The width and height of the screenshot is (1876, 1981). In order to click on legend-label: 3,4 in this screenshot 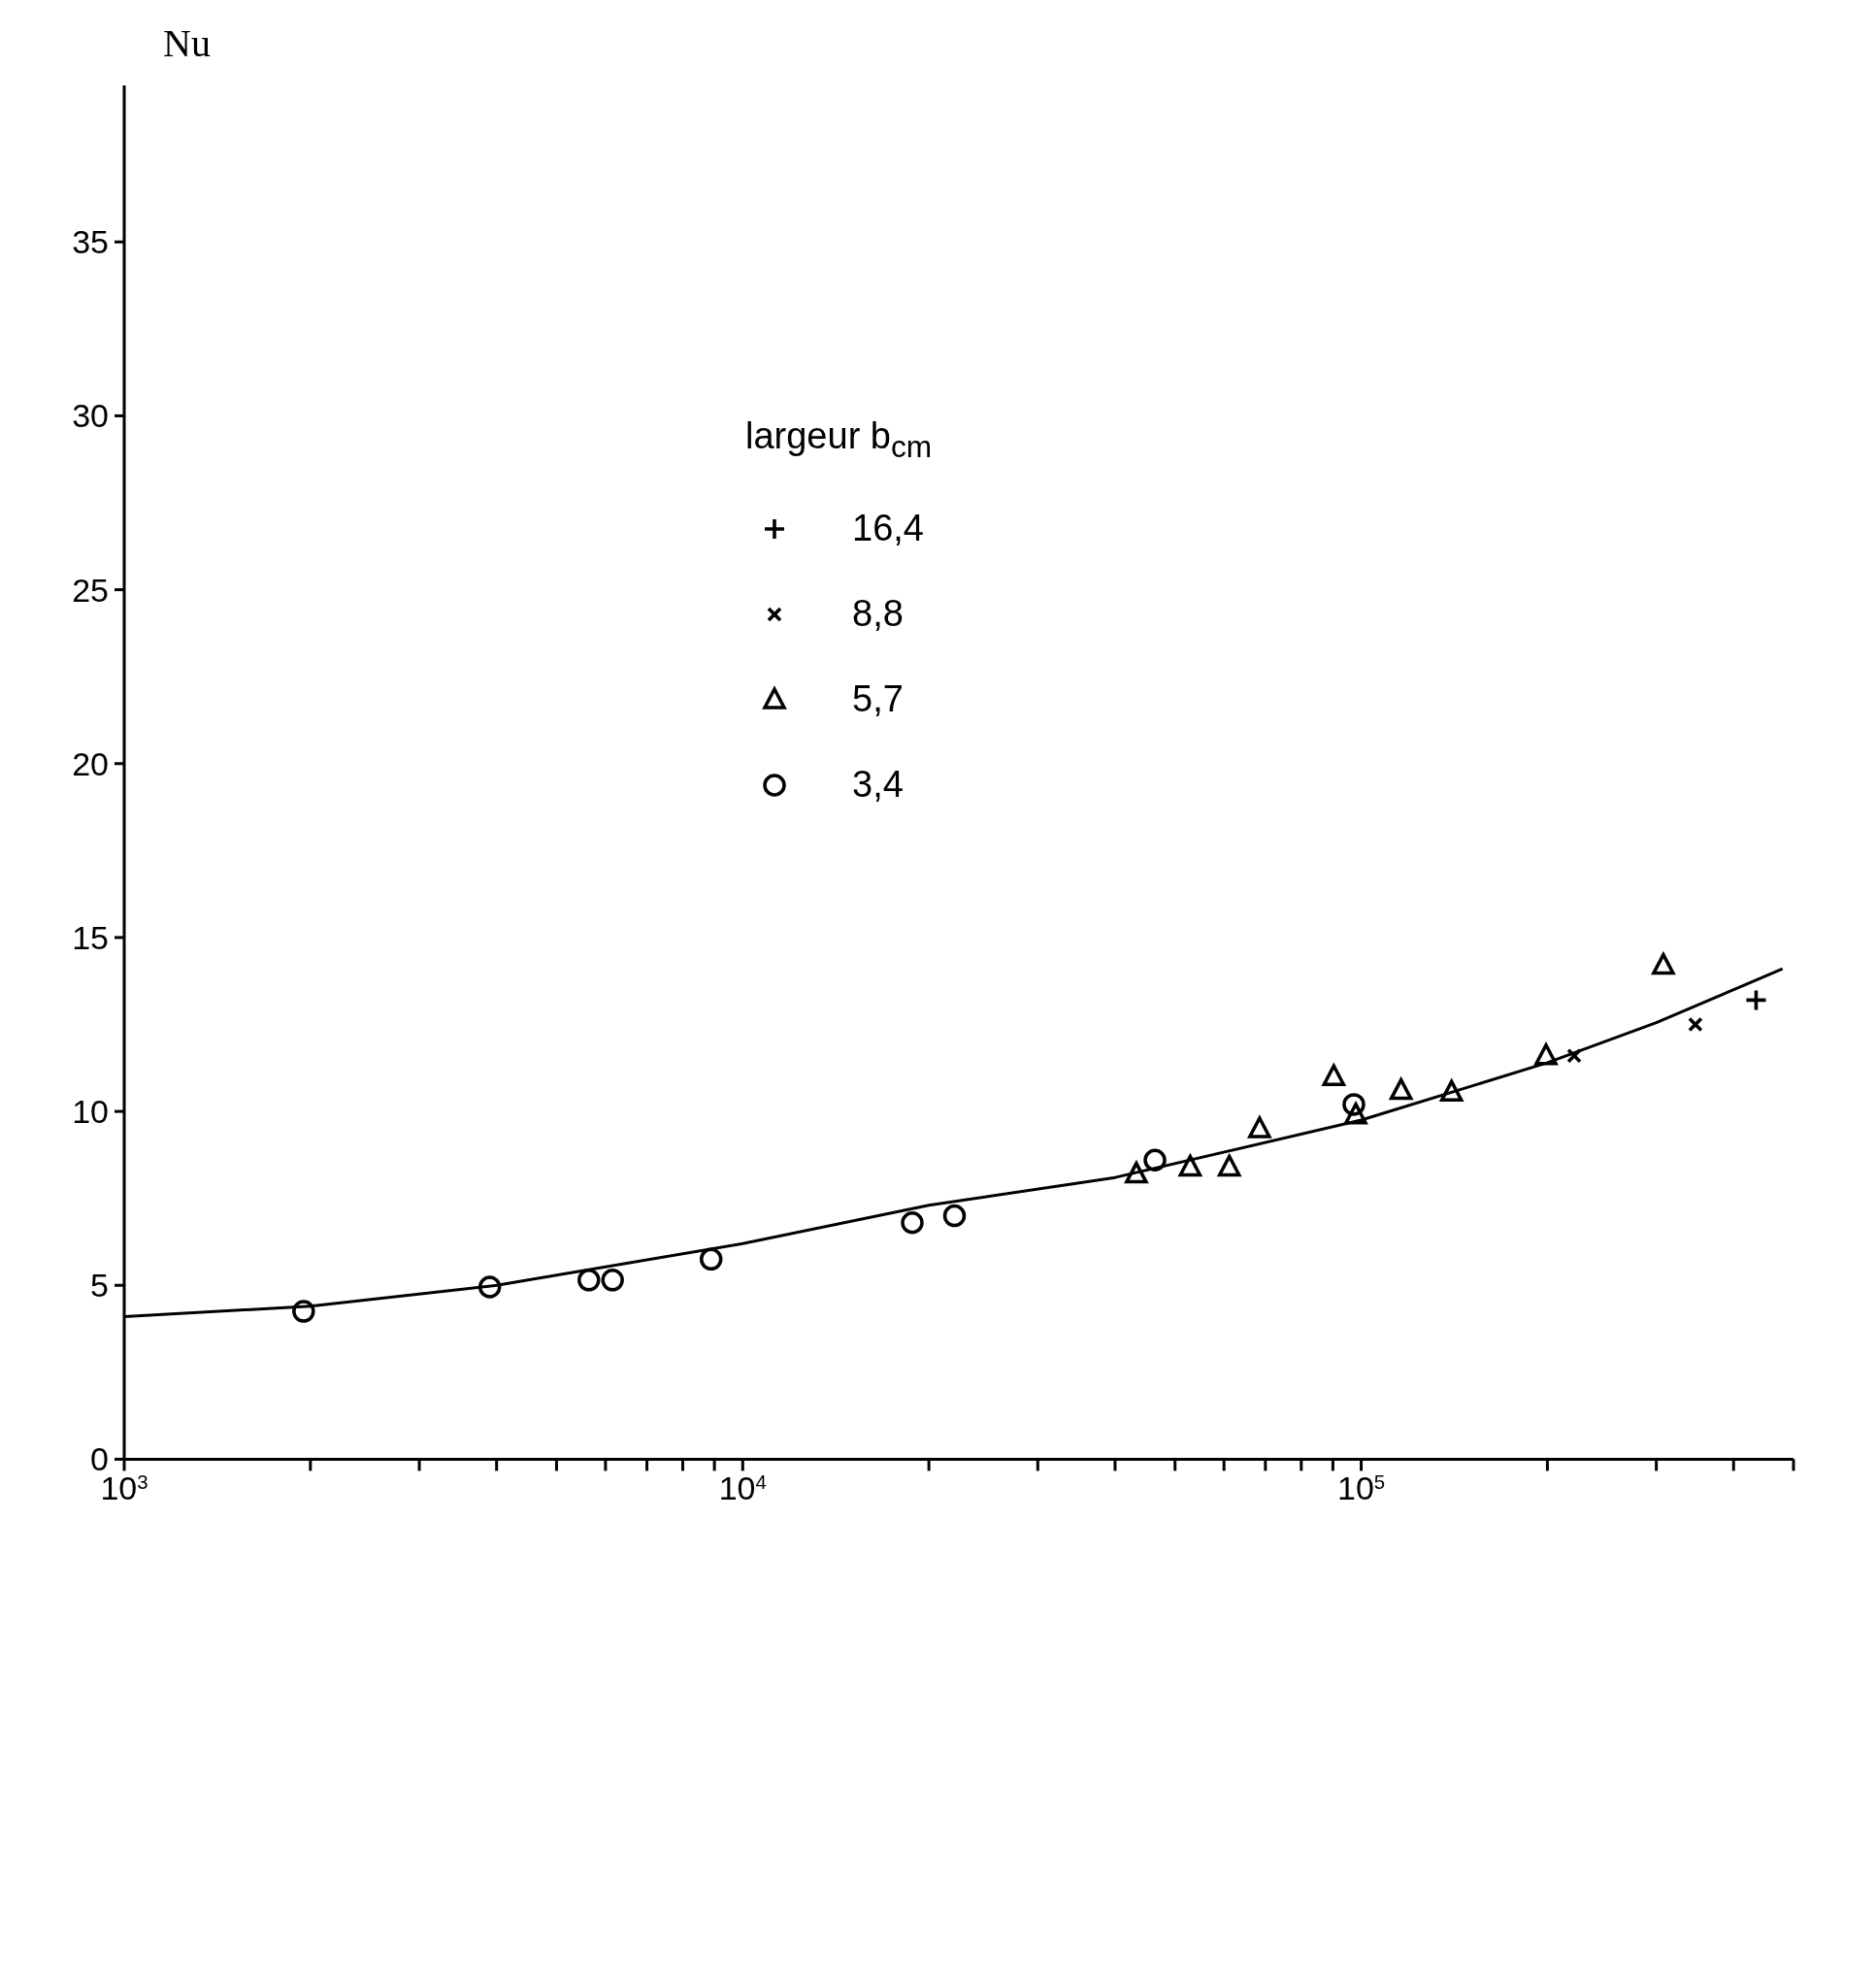, I will do `click(878, 785)`.